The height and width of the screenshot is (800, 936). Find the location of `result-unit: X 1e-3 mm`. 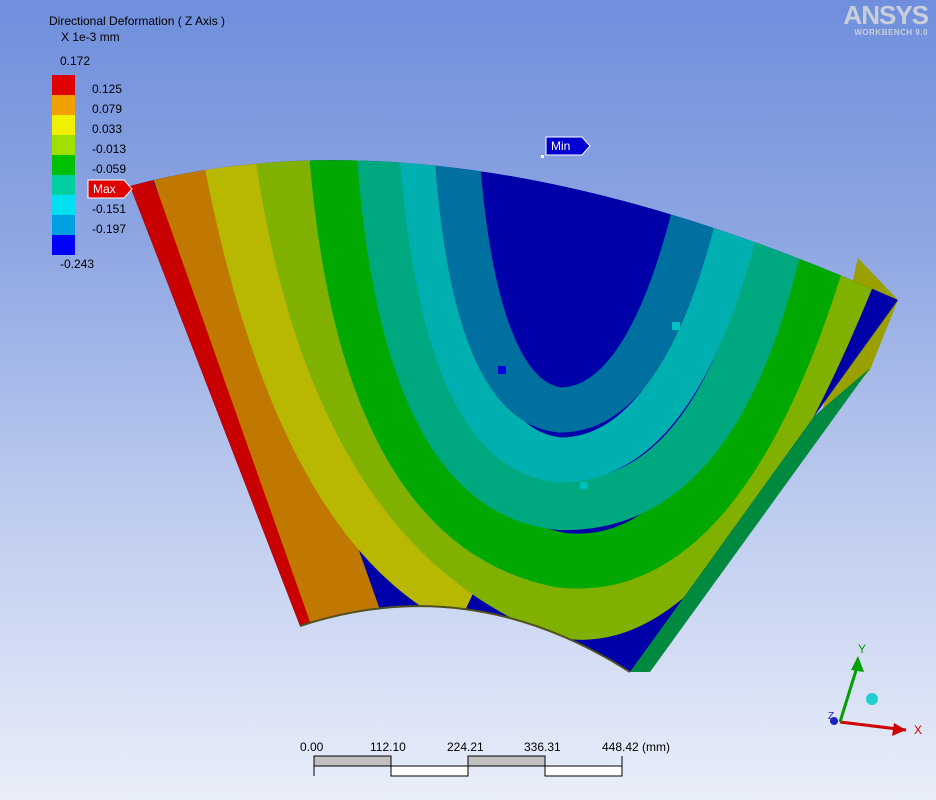

result-unit: X 1e-3 mm is located at coordinates (90, 37).